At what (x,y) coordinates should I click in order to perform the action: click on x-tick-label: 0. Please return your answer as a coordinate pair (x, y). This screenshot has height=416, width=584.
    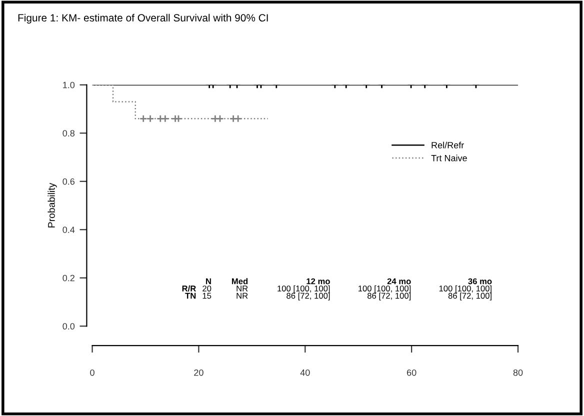
    Looking at the image, I should click on (92, 372).